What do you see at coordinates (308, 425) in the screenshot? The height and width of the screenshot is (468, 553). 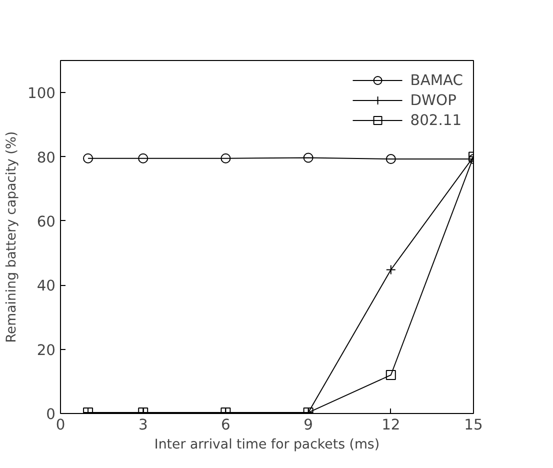 I see `x-tick-label: 9` at bounding box center [308, 425].